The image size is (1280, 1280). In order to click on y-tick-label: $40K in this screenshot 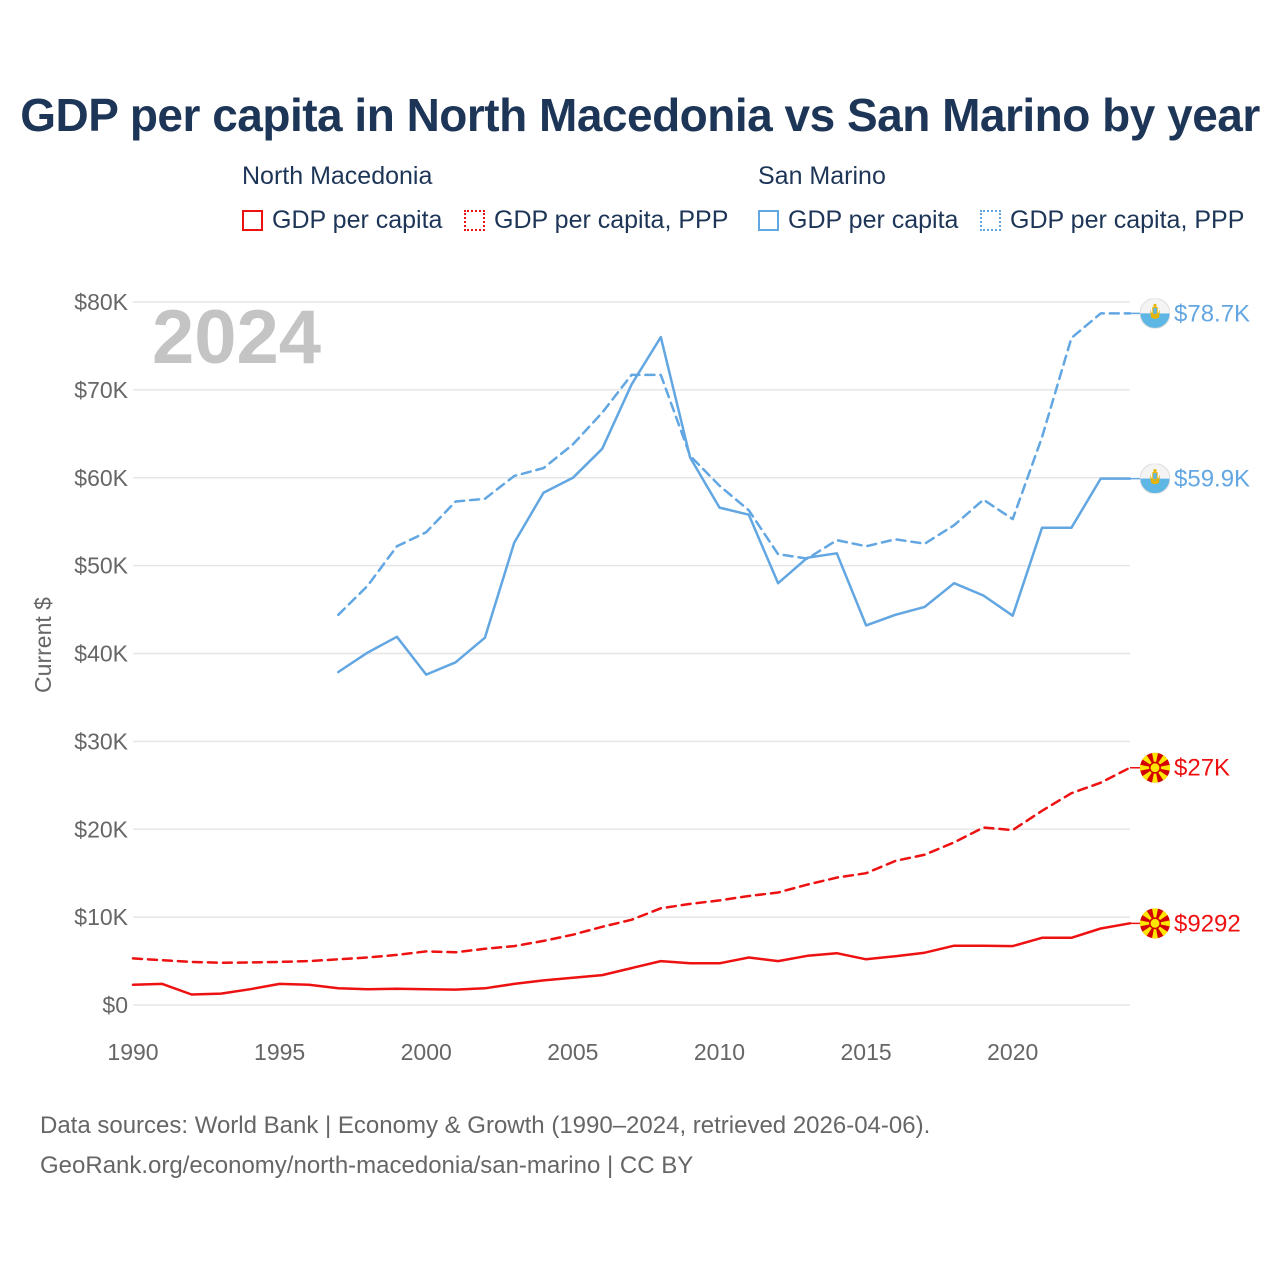, I will do `click(101, 654)`.